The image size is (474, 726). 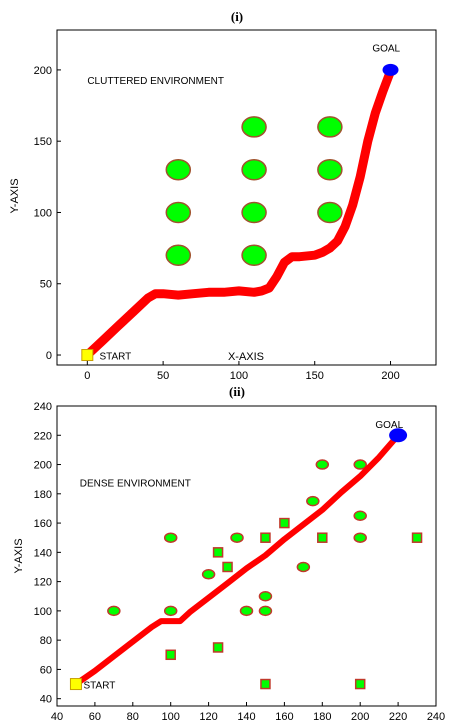 What do you see at coordinates (46, 285) in the screenshot?
I see `y-tick-label: 50` at bounding box center [46, 285].